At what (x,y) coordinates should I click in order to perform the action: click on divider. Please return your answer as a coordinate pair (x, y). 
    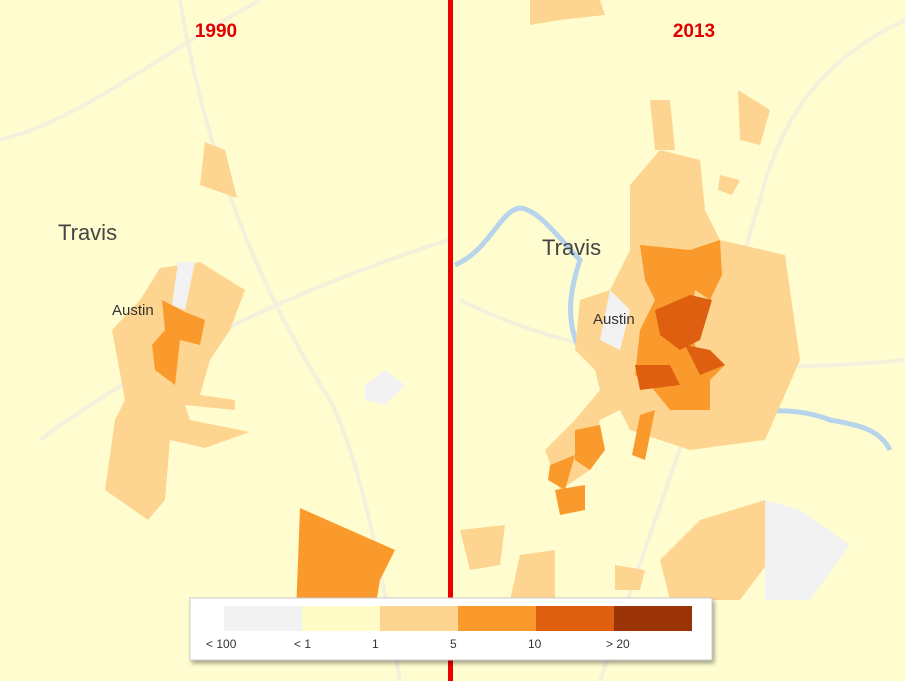
    Looking at the image, I should click on (450, 340).